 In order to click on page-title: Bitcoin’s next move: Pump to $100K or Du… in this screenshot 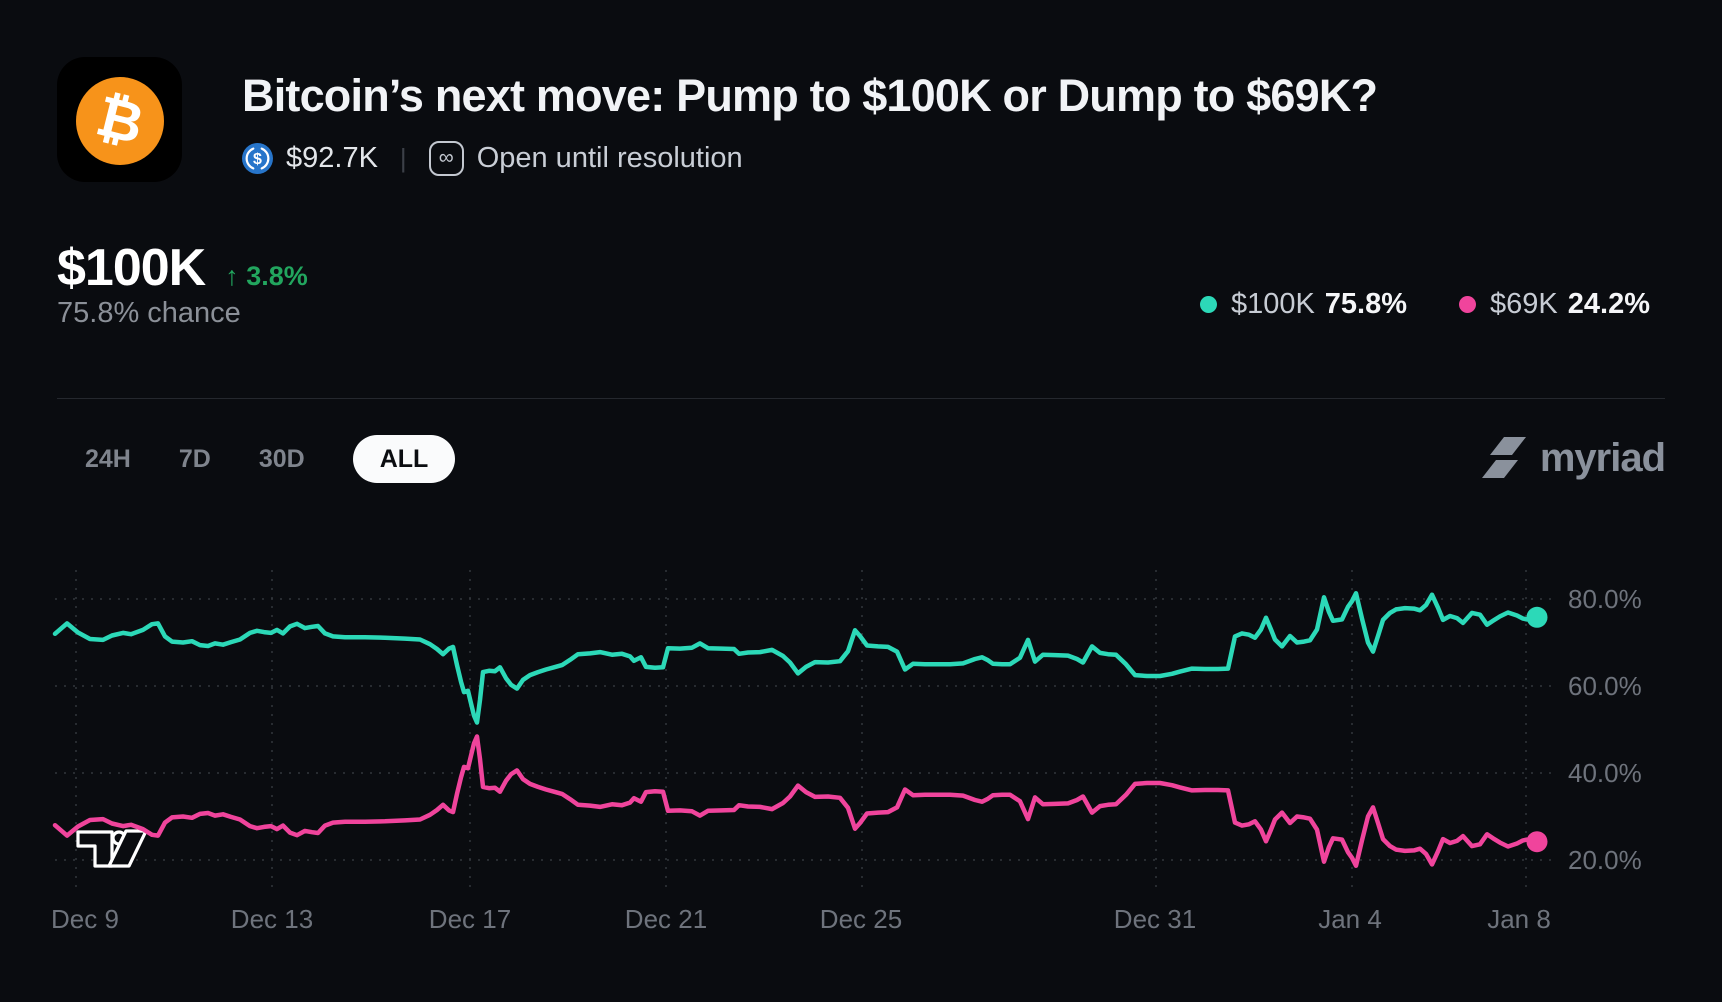, I will do `click(810, 95)`.